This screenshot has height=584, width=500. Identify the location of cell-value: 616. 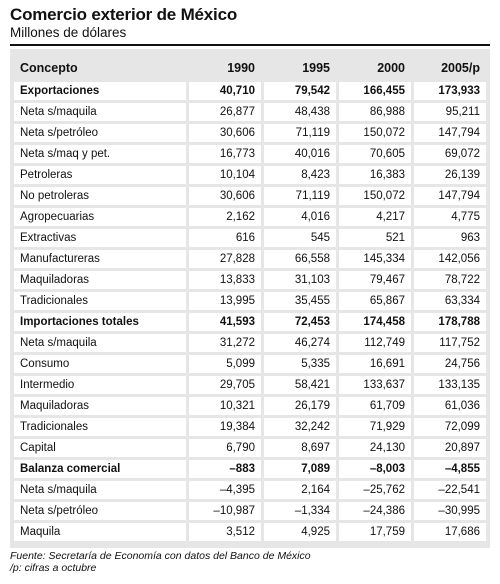
(223, 238).